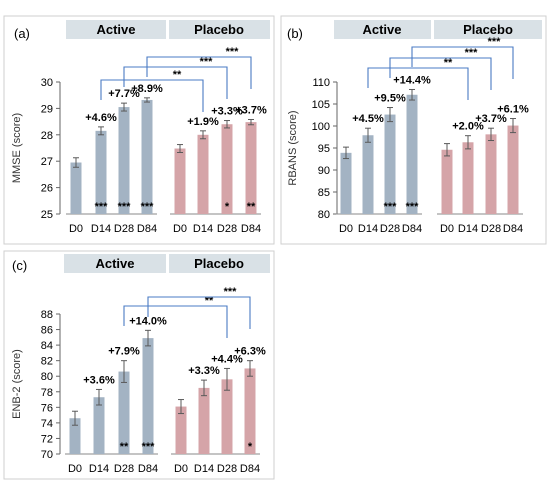 The height and width of the screenshot is (494, 550). I want to click on panel-c-pct-label: +6.3%, so click(250, 352).